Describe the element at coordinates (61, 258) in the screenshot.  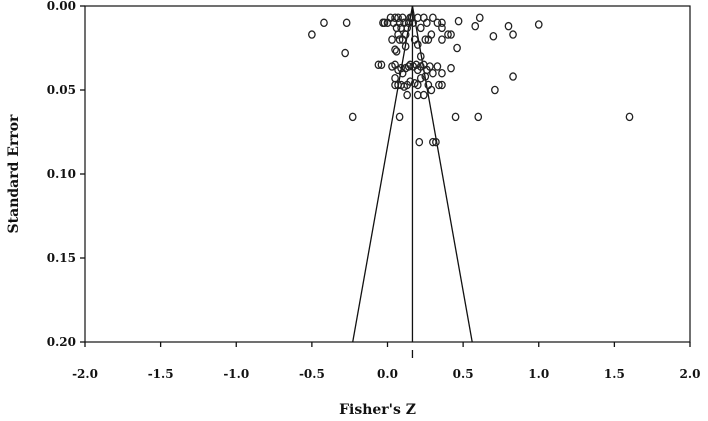
I see `y-tick-label: 0.15` at that location.